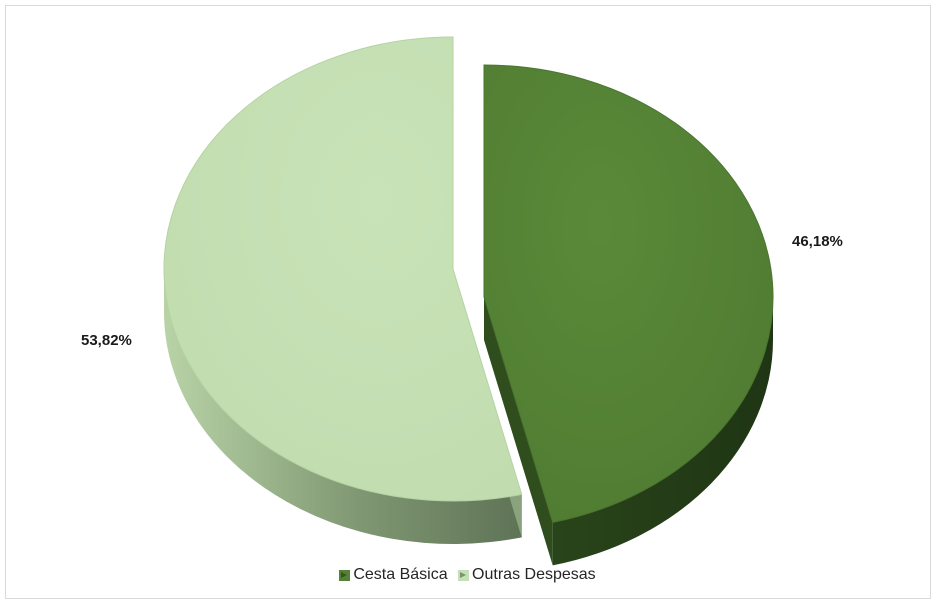 This screenshot has height=603, width=935. I want to click on data-label-outras-despesas: 53,82%, so click(106, 340).